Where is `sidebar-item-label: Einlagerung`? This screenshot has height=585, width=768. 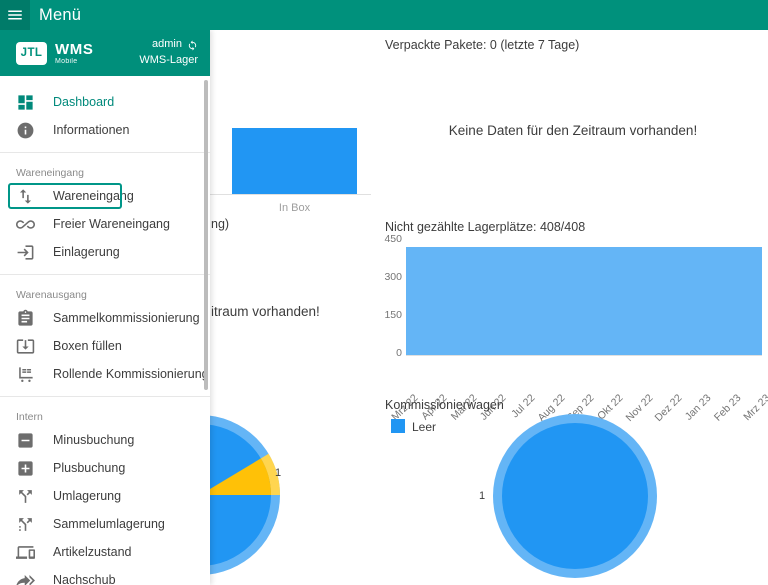 sidebar-item-label: Einlagerung is located at coordinates (86, 252).